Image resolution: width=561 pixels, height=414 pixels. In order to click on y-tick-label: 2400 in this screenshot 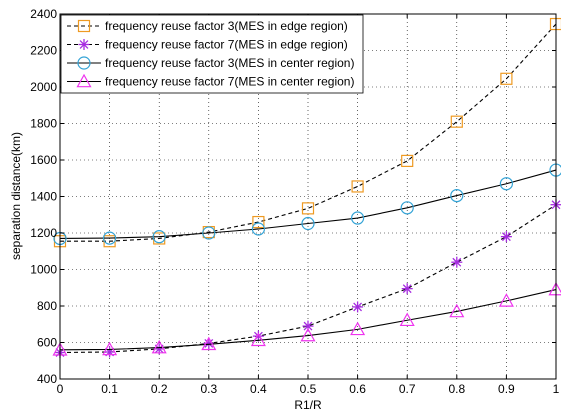, I will do `click(43, 14)`.